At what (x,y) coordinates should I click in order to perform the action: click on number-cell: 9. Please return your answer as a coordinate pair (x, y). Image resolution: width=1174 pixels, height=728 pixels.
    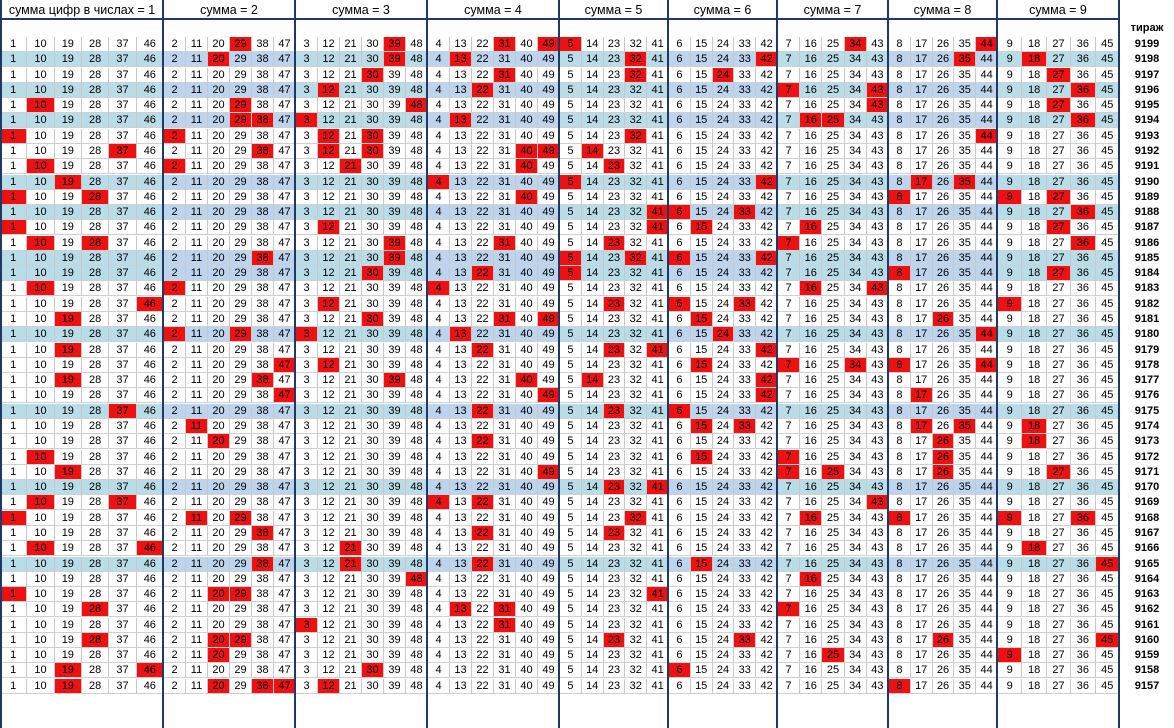
    Looking at the image, I should click on (1010, 656).